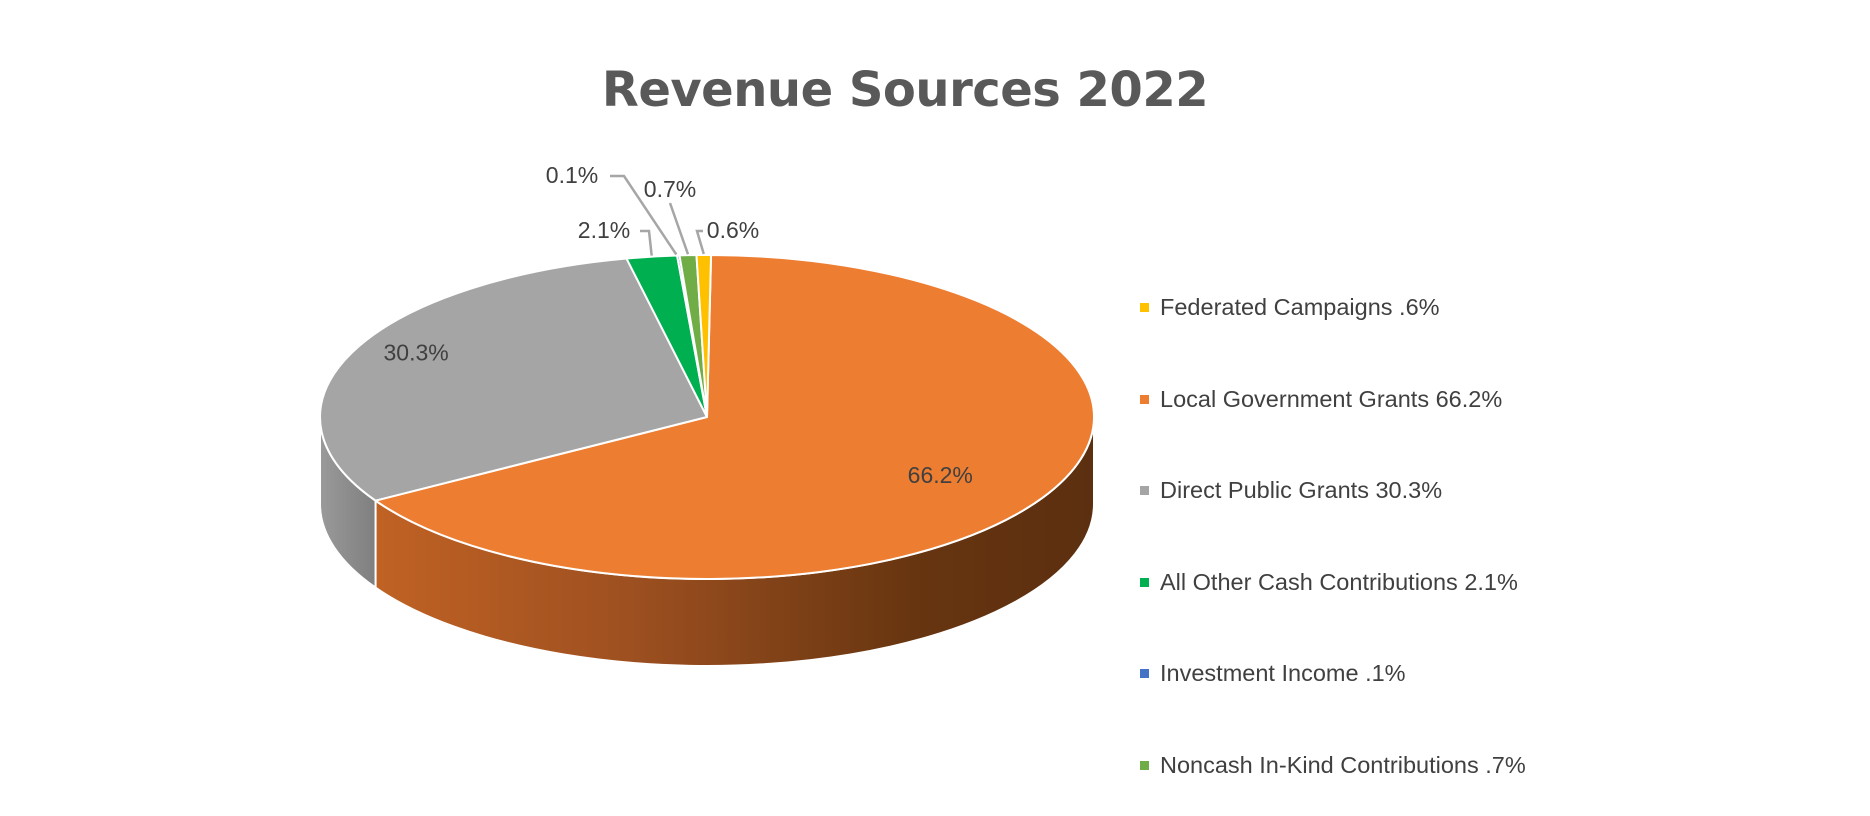 Image resolution: width=1870 pixels, height=816 pixels. I want to click on legend-item-investment: Investment Income .1%, so click(1333, 674).